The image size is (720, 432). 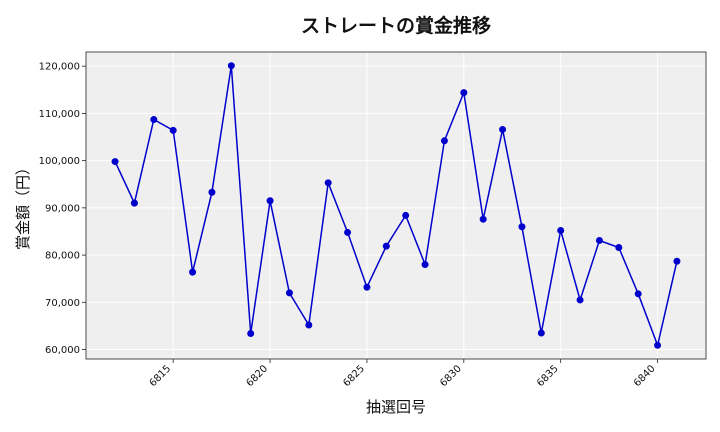 I want to click on y-tick-label: 80,000, so click(x=62, y=256).